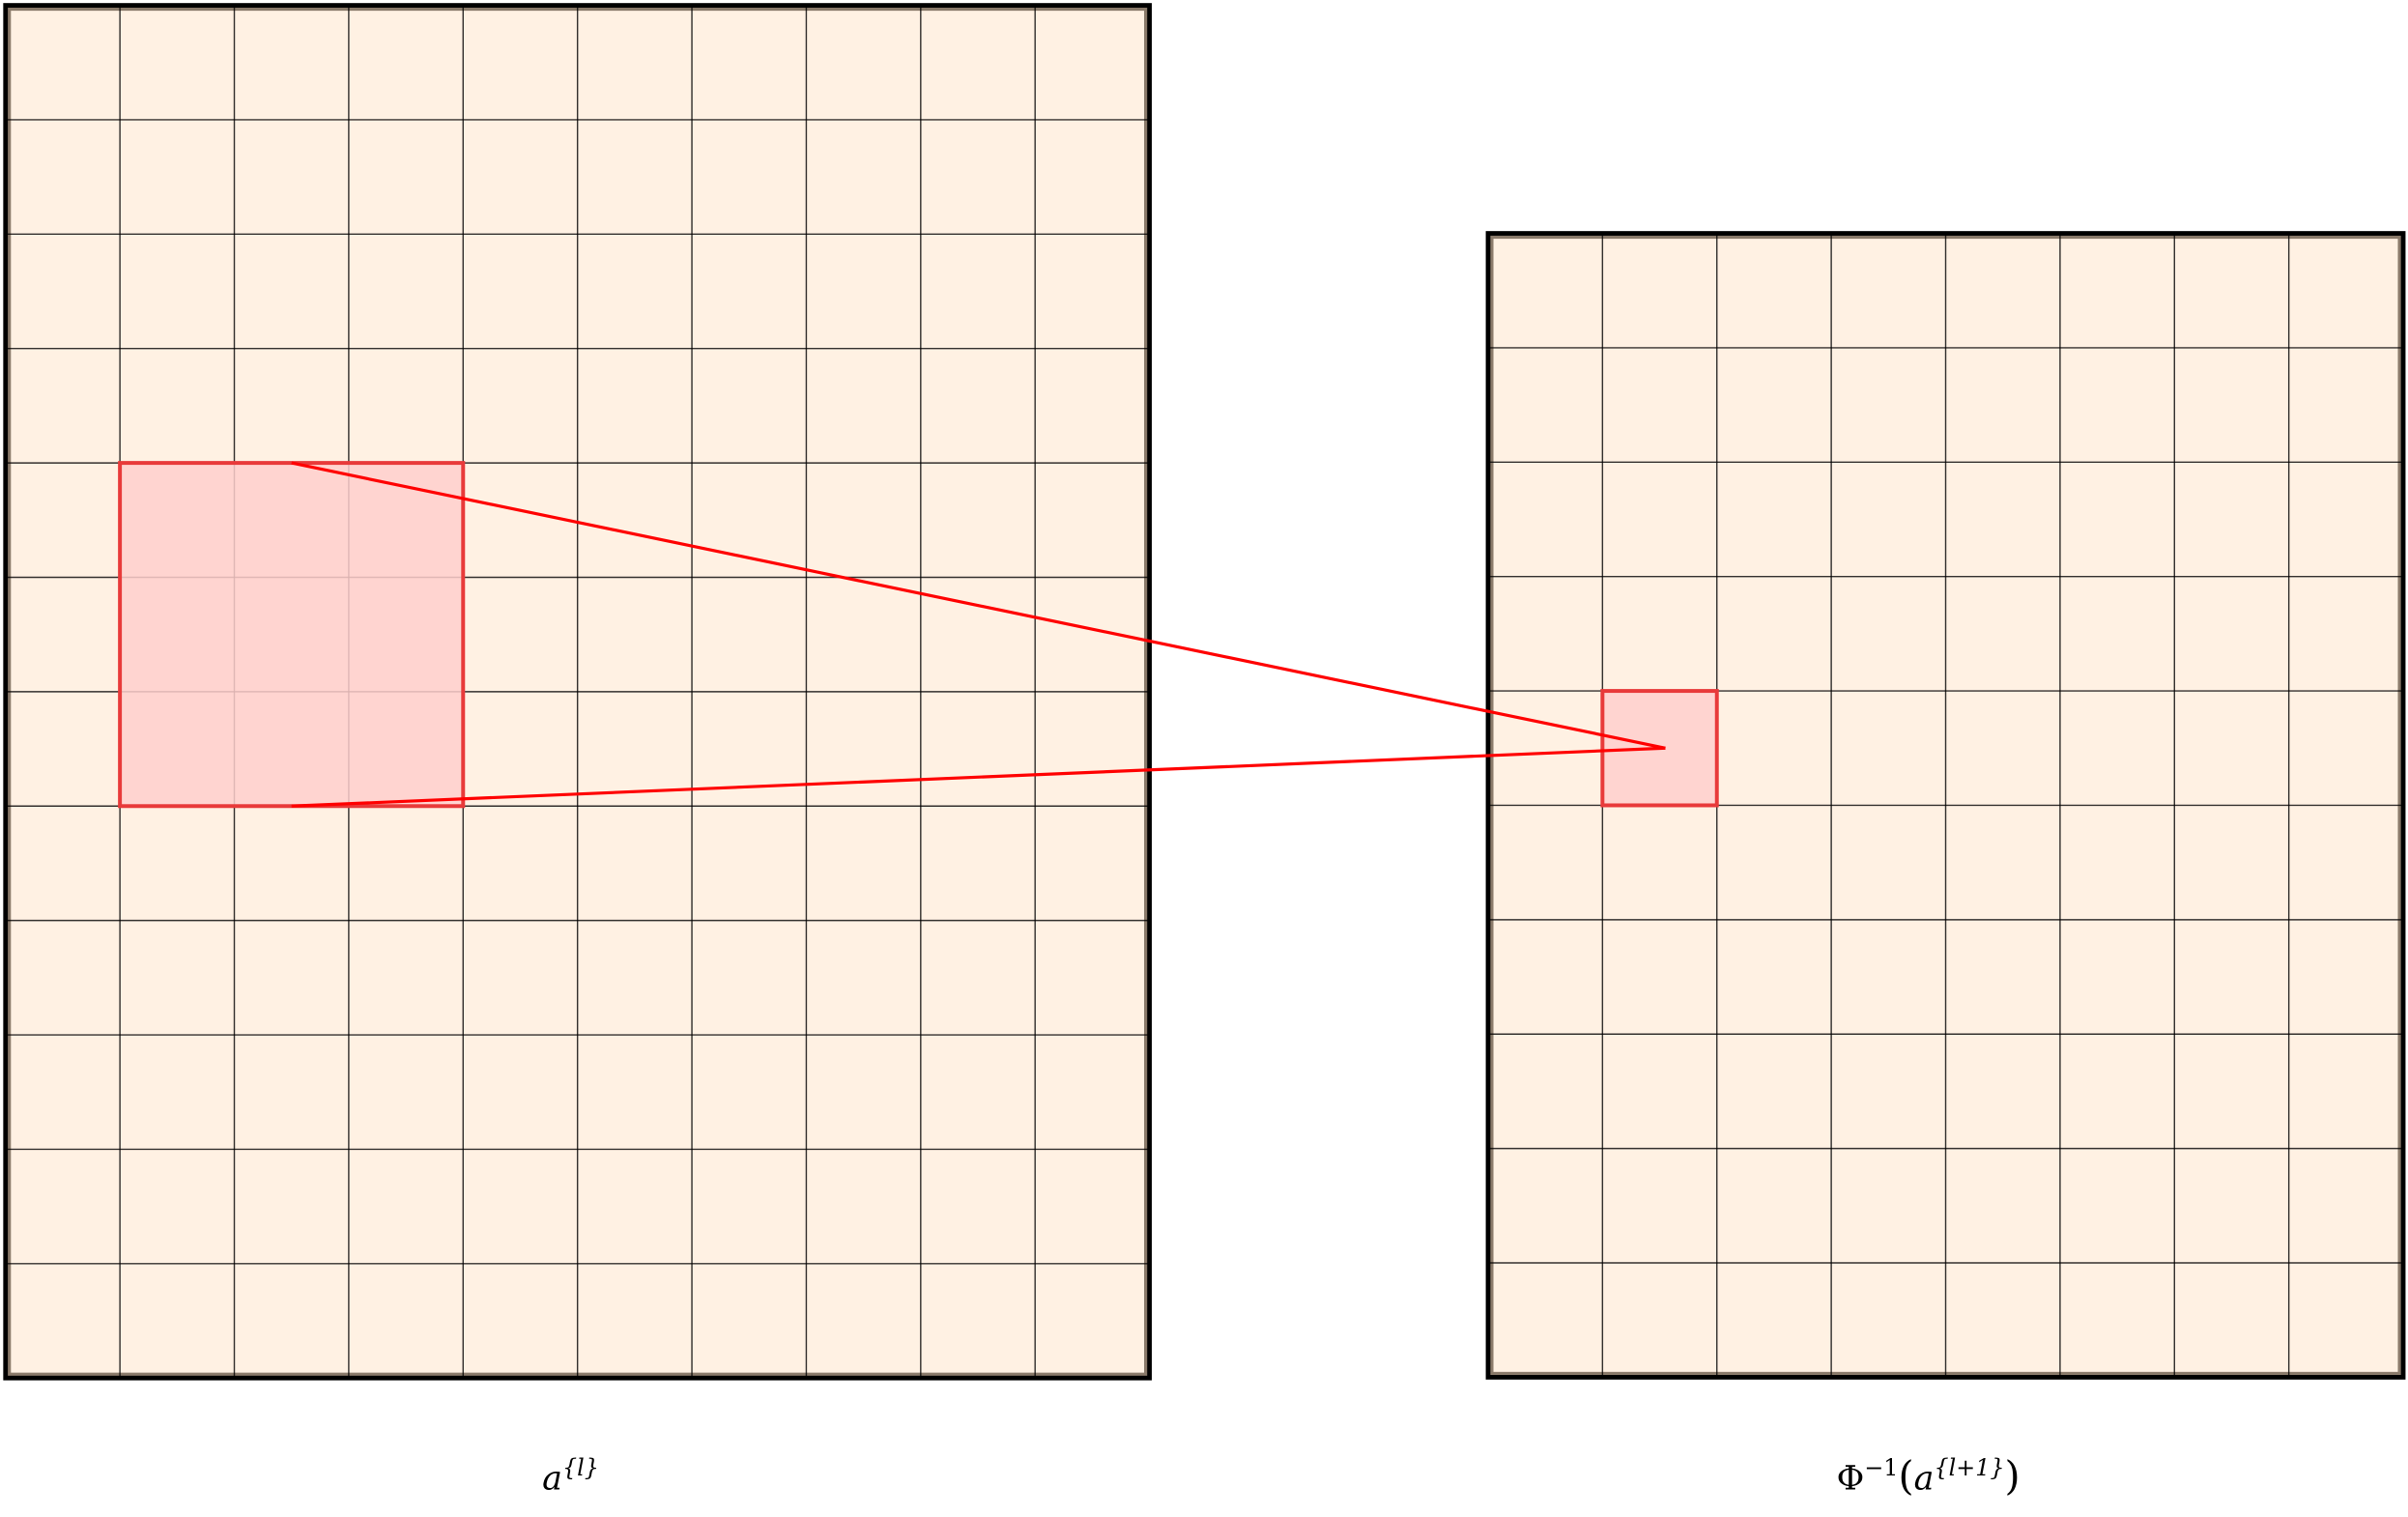 Image resolution: width=2408 pixels, height=1517 pixels. Describe the element at coordinates (978, 605) in the screenshot. I see `connector-line-top` at that location.